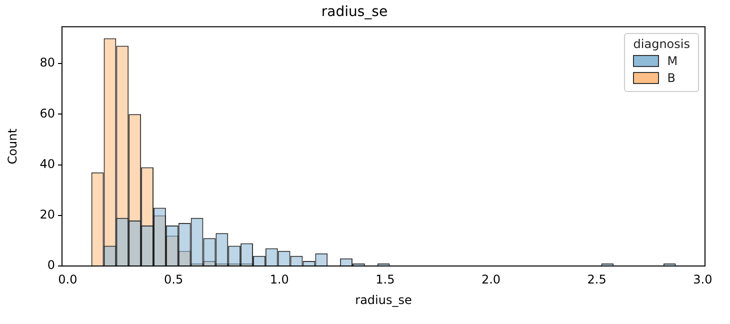 Image resolution: width=730 pixels, height=324 pixels. I want to click on y-tick-label: 20, so click(47, 215).